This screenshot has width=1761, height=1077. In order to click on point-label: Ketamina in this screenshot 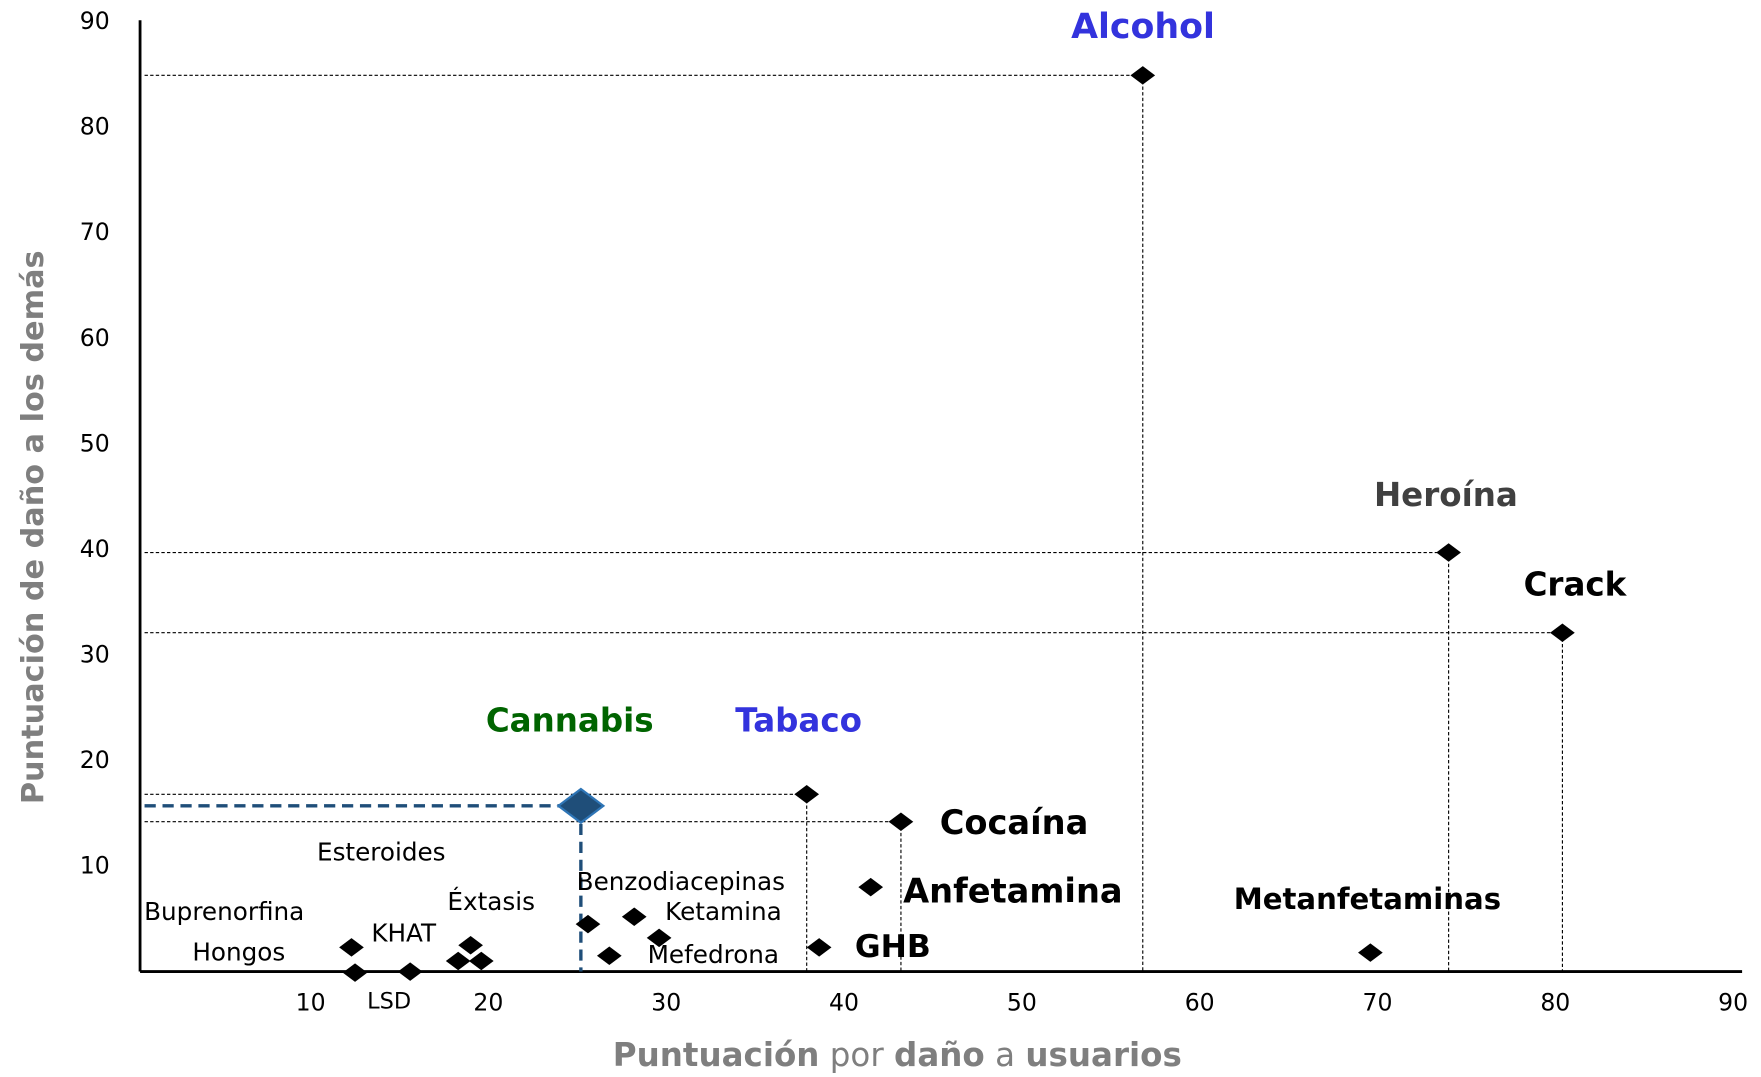, I will do `click(723, 911)`.